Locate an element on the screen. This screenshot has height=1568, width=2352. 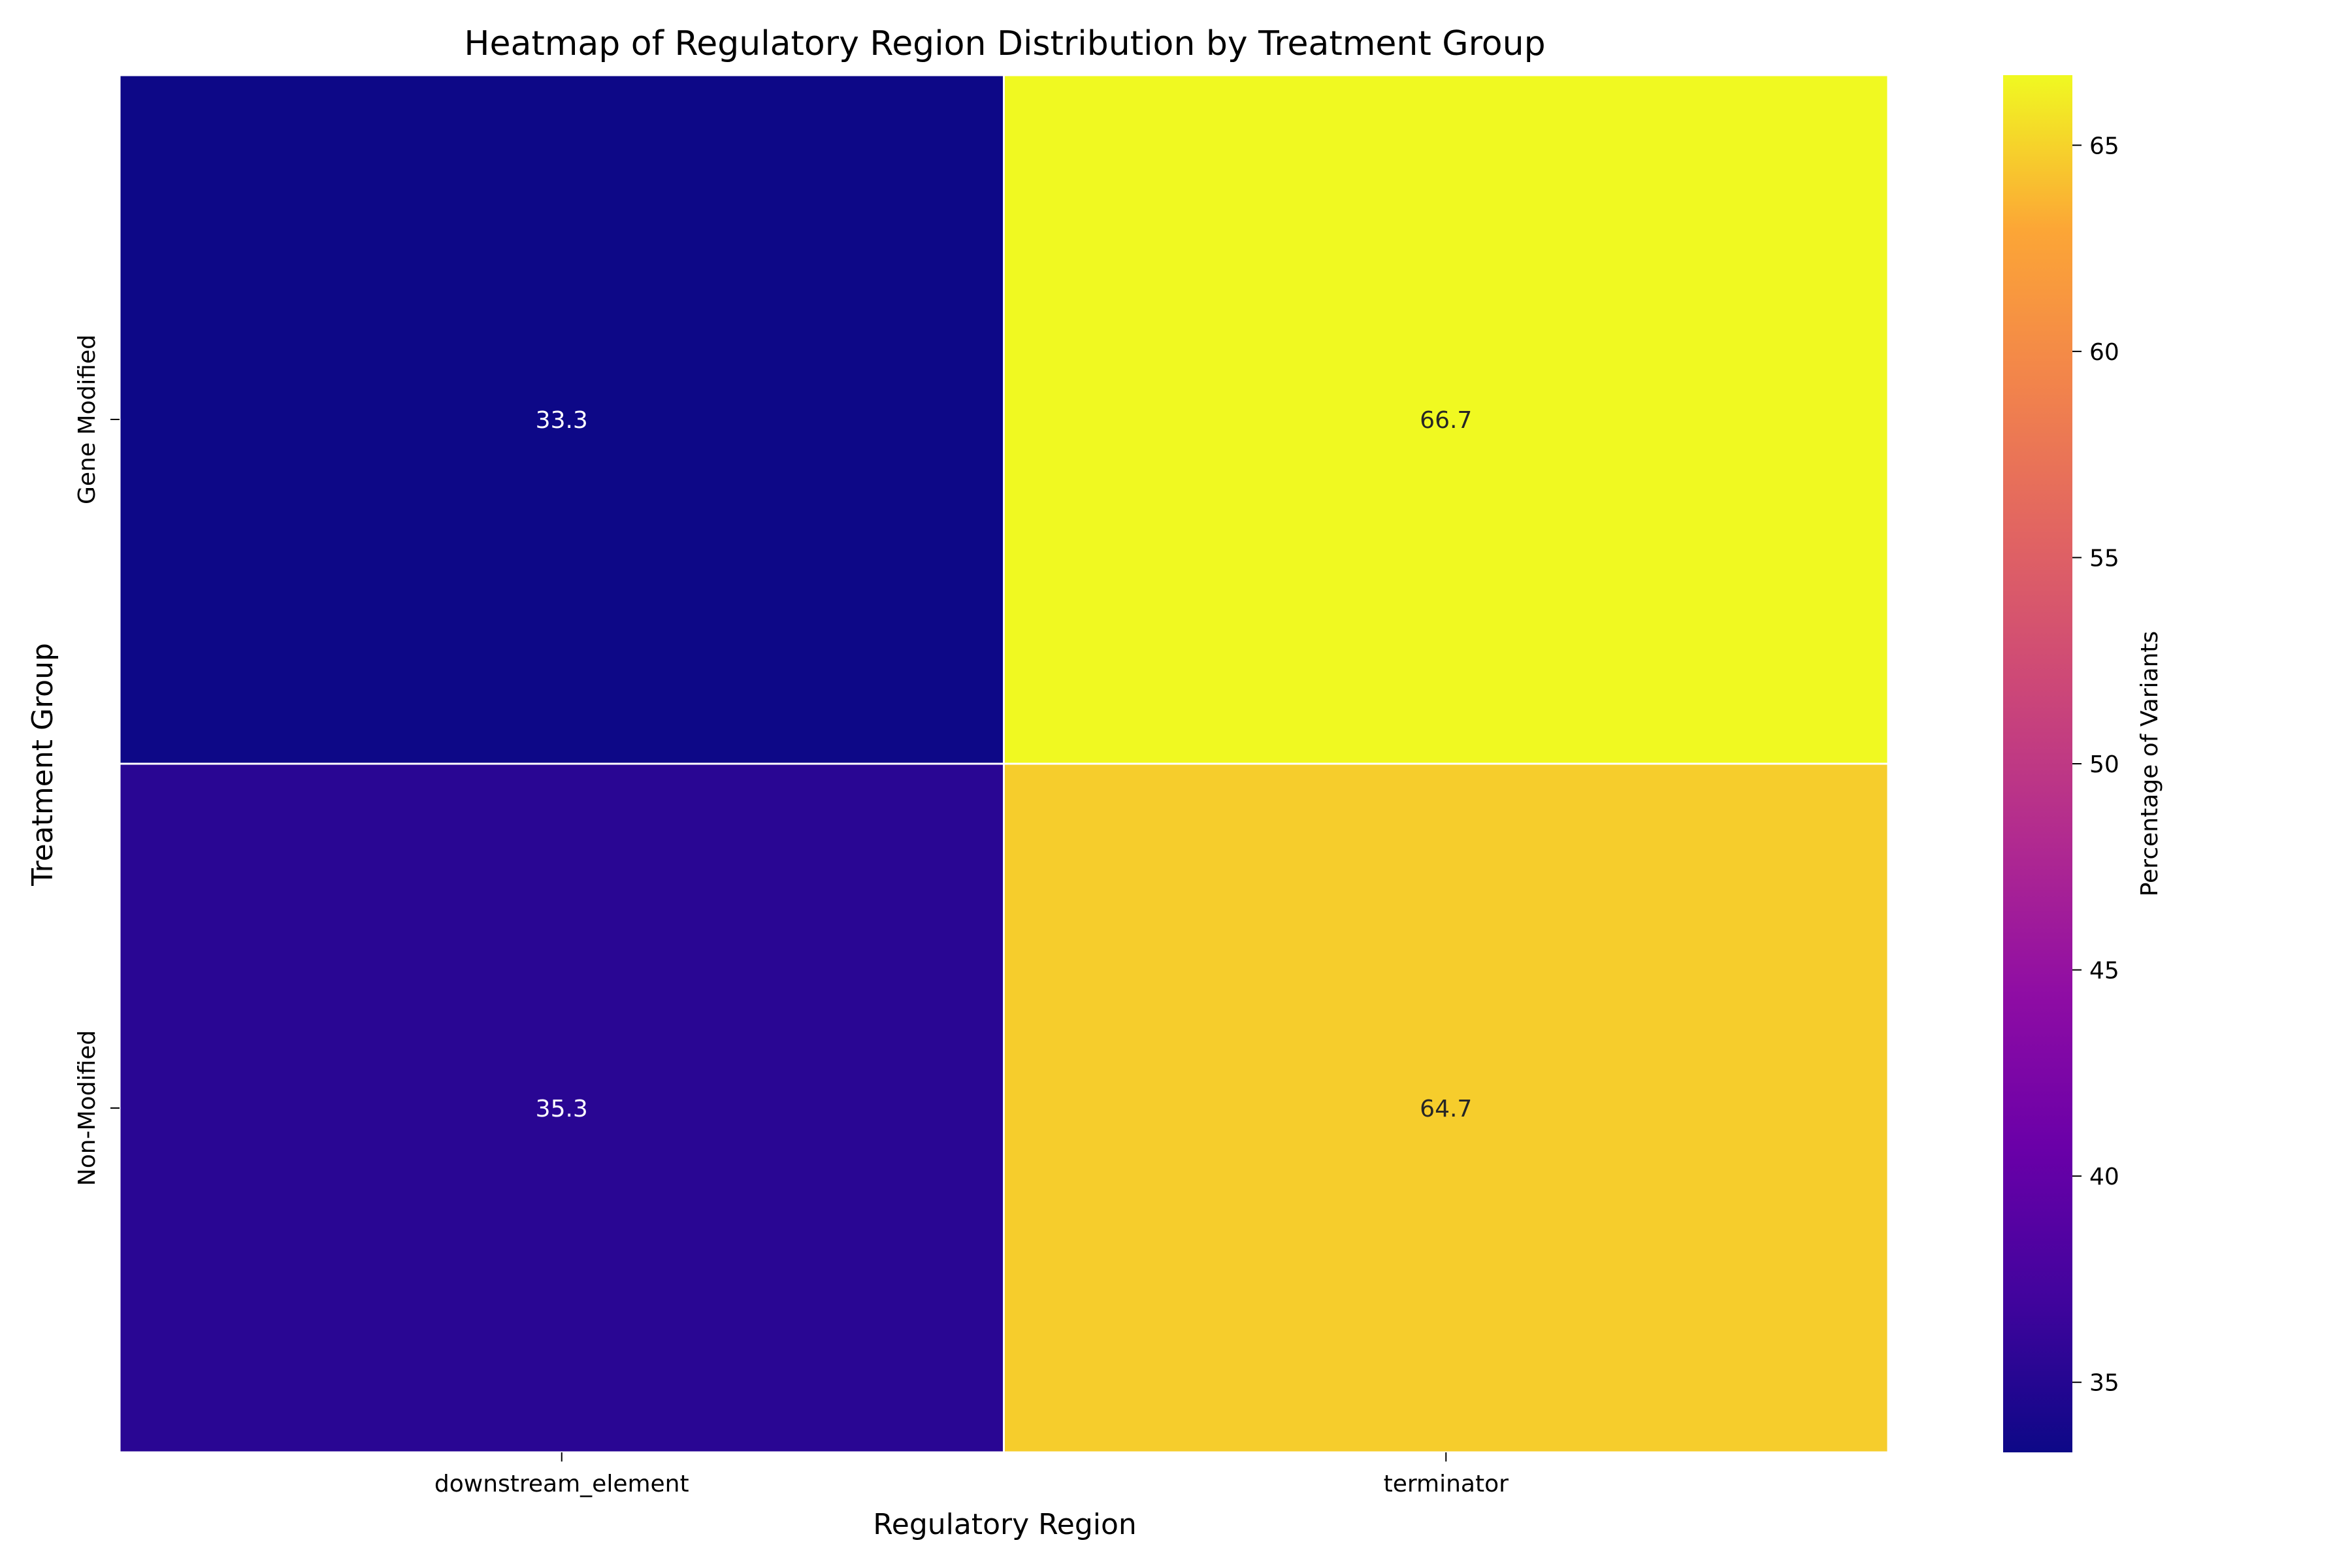
cell-value-label: 33.3 is located at coordinates (562, 420).